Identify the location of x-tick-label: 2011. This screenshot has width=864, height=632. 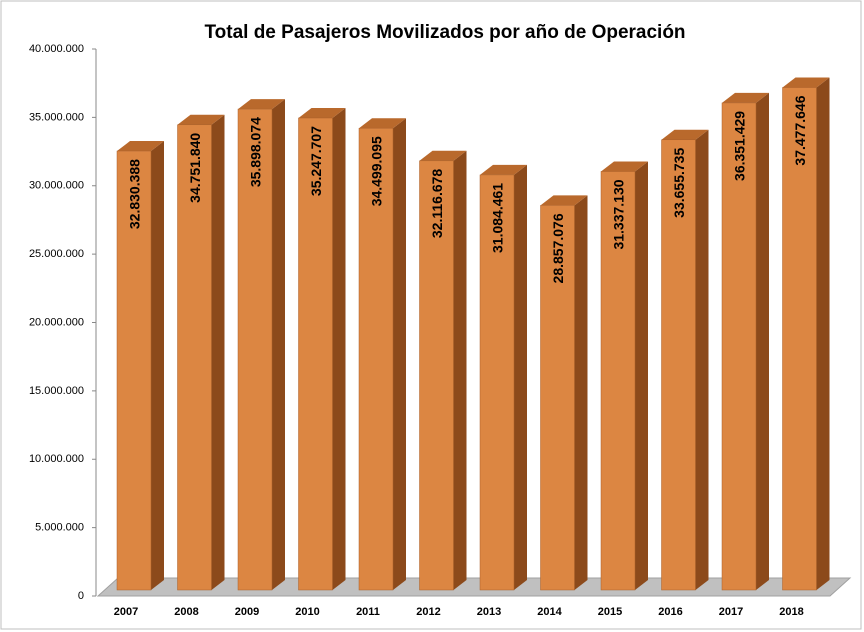
(368, 612).